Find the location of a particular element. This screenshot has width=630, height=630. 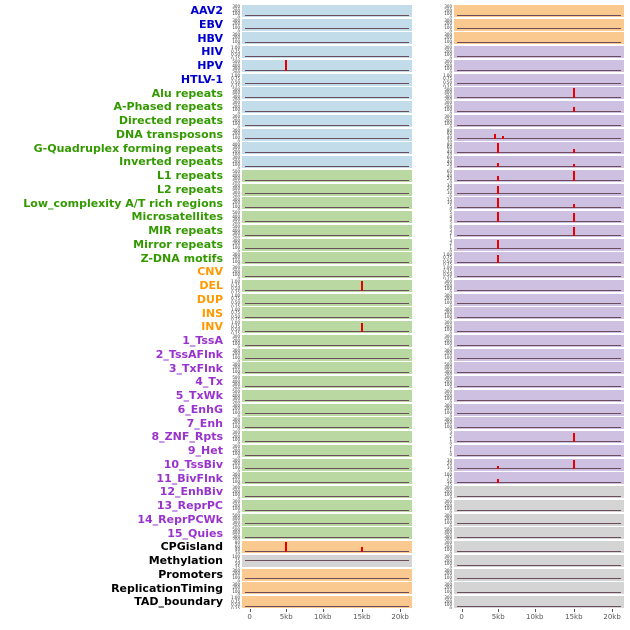

row-label: 3_TxFlnk is located at coordinates (195, 368).